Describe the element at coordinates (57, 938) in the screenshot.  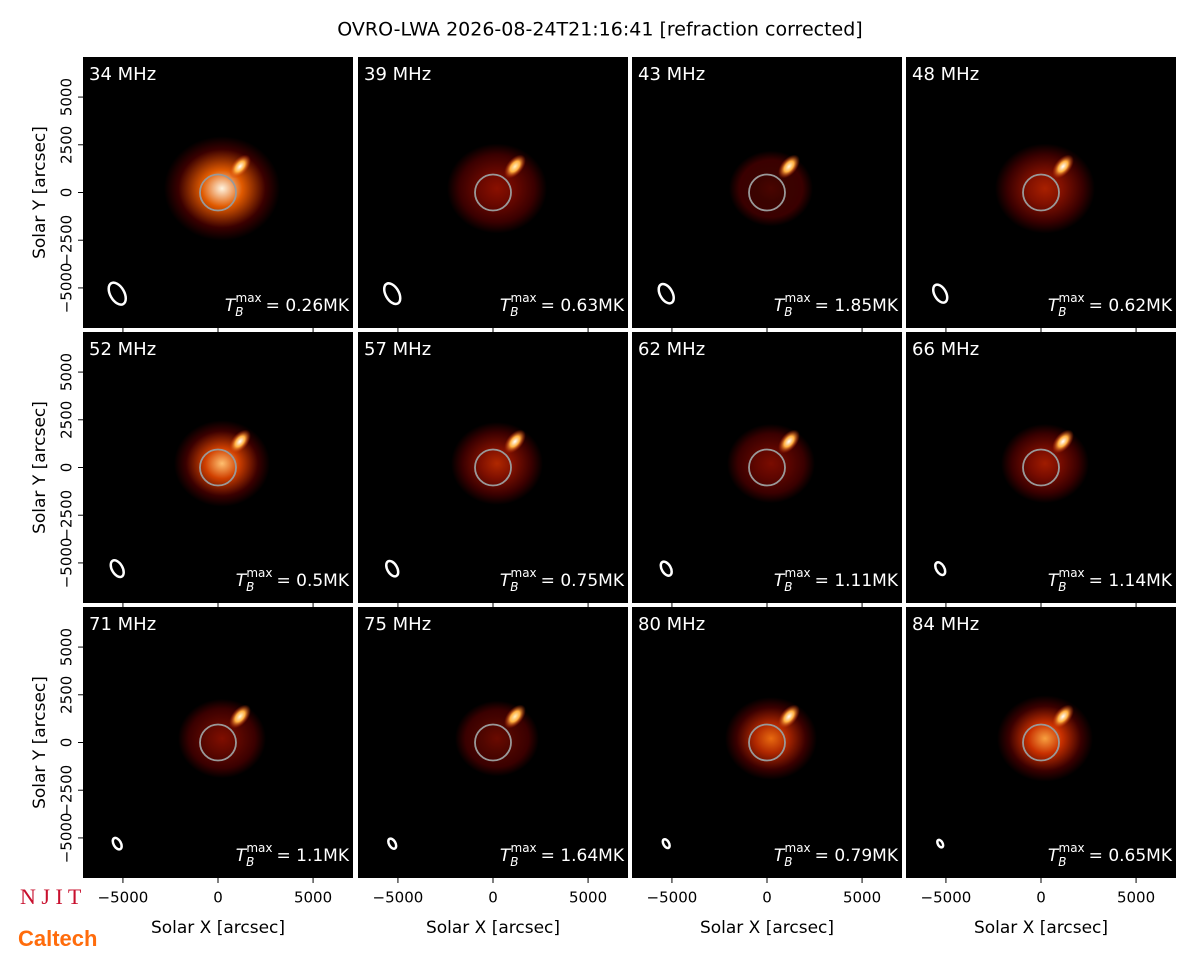
I see `caltech-logo: Caltech` at that location.